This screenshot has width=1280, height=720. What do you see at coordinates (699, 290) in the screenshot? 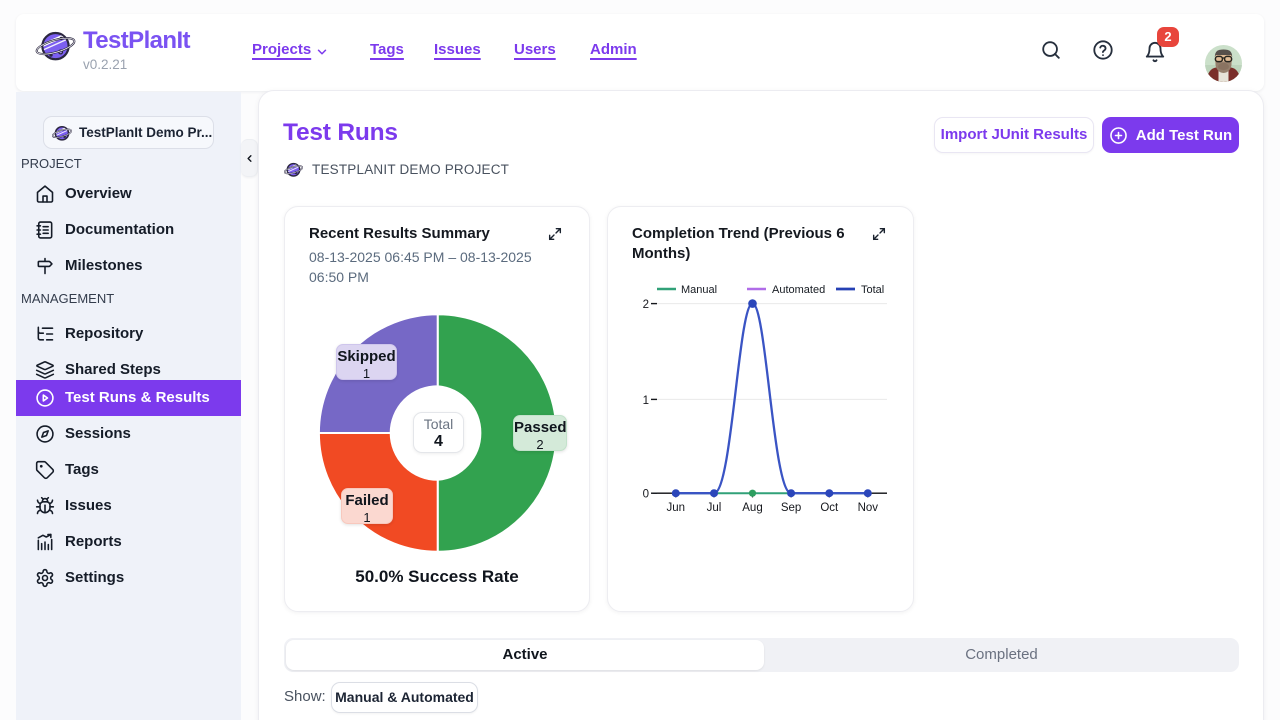
I see `svg-text: Manual` at bounding box center [699, 290].